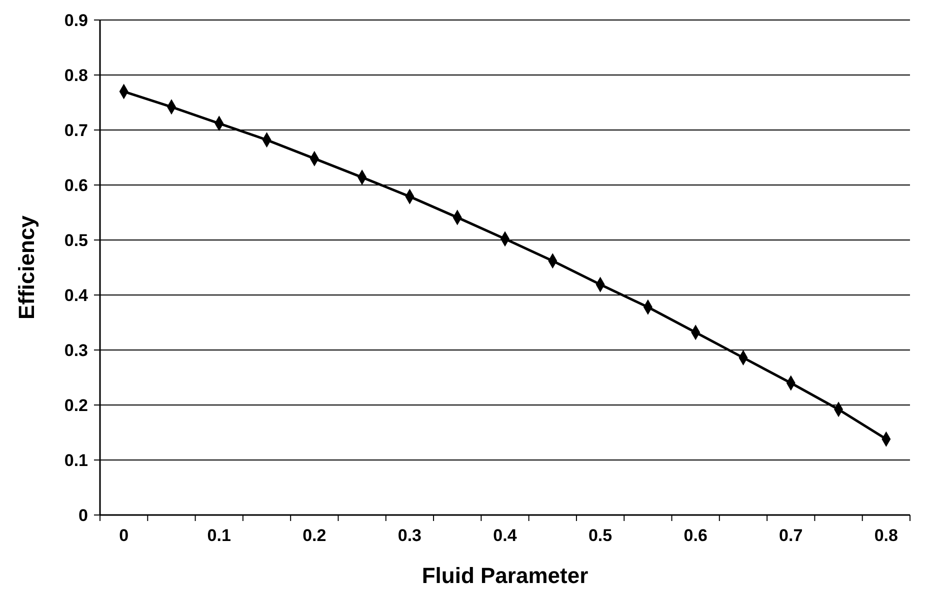 This screenshot has width=932, height=603. What do you see at coordinates (696, 535) in the screenshot?
I see `x-tick-label: 0.6` at bounding box center [696, 535].